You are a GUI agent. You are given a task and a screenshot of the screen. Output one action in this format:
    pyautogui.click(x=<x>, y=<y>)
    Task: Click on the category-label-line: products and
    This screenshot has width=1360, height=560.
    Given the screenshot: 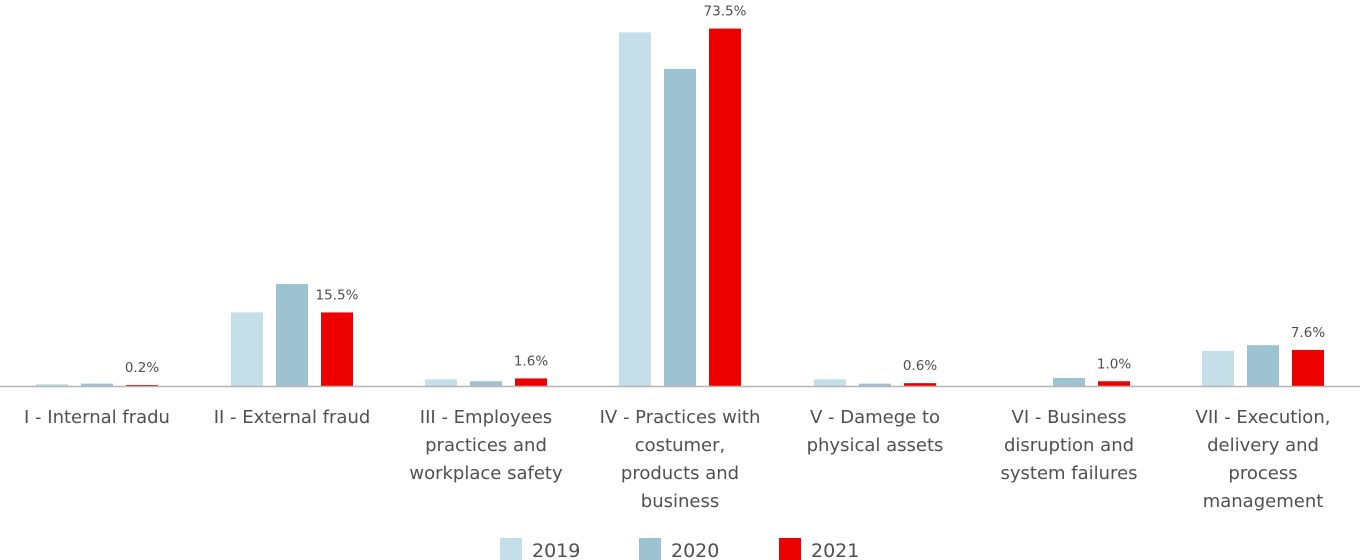 What is the action you would take?
    pyautogui.click(x=680, y=473)
    